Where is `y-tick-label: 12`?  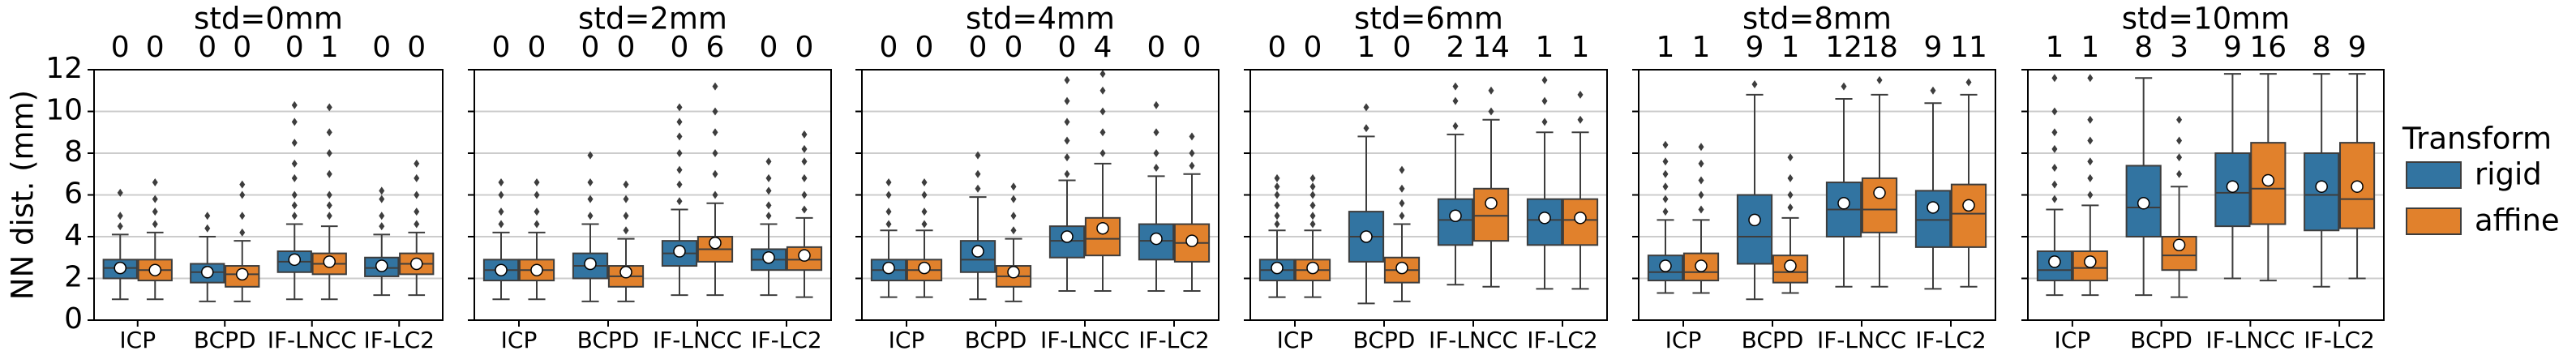 y-tick-label: 12 is located at coordinates (64, 68).